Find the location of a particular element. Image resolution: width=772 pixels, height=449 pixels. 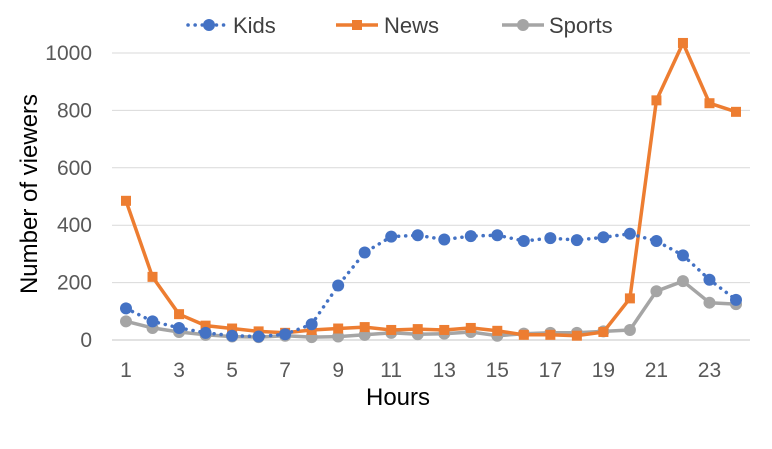

legend-item-kids: Kids is located at coordinates (231, 25).